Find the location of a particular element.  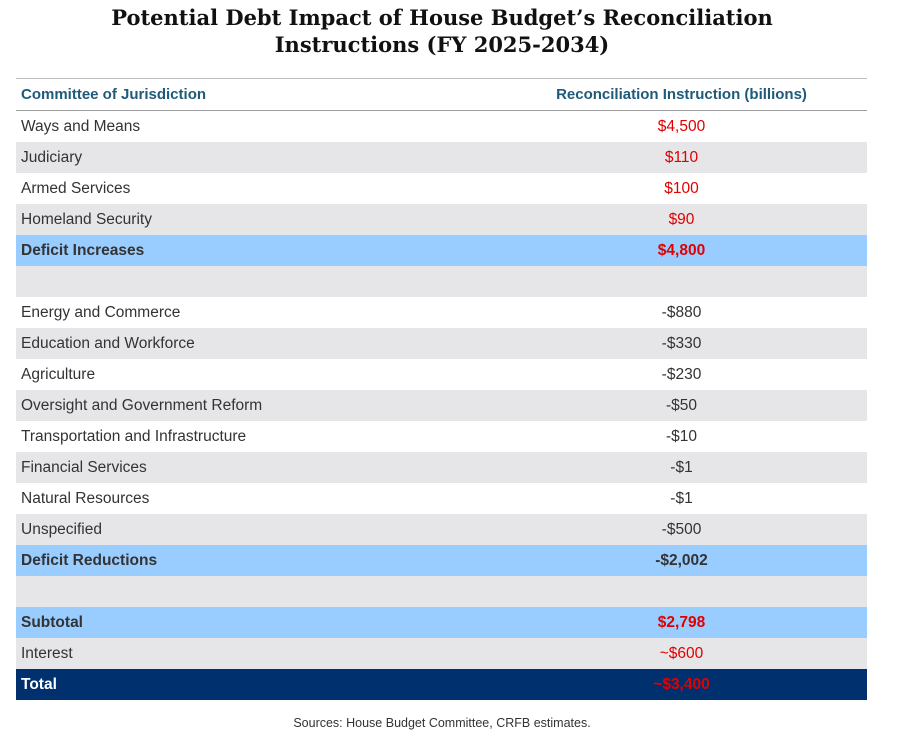

row-label: Agriculture is located at coordinates (256, 374).